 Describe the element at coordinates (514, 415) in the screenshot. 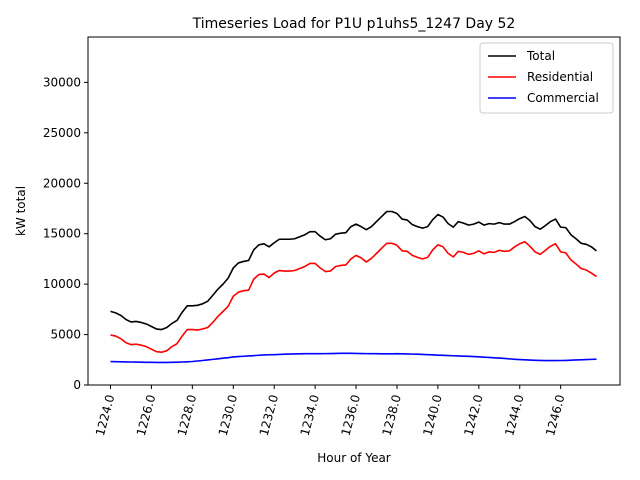

I see `x-tick-label: 1244.0` at that location.